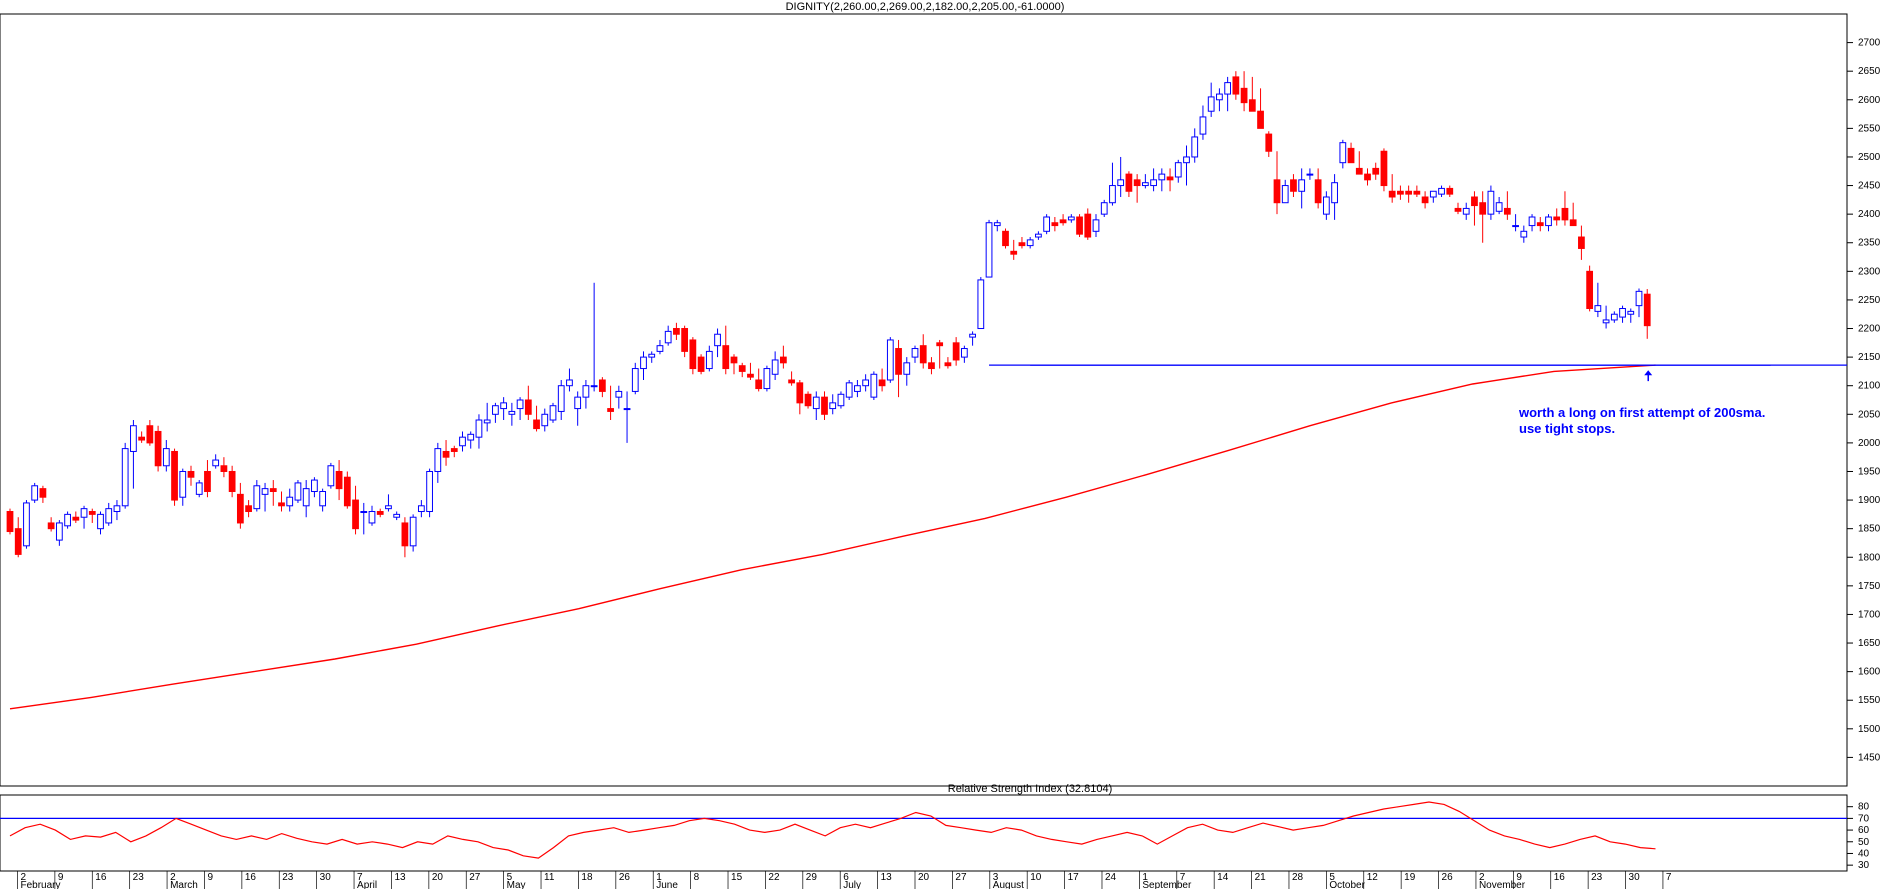 The width and height of the screenshot is (1883, 889). Describe the element at coordinates (996, 877) in the screenshot. I see `x-day-tick-label: 3` at that location.